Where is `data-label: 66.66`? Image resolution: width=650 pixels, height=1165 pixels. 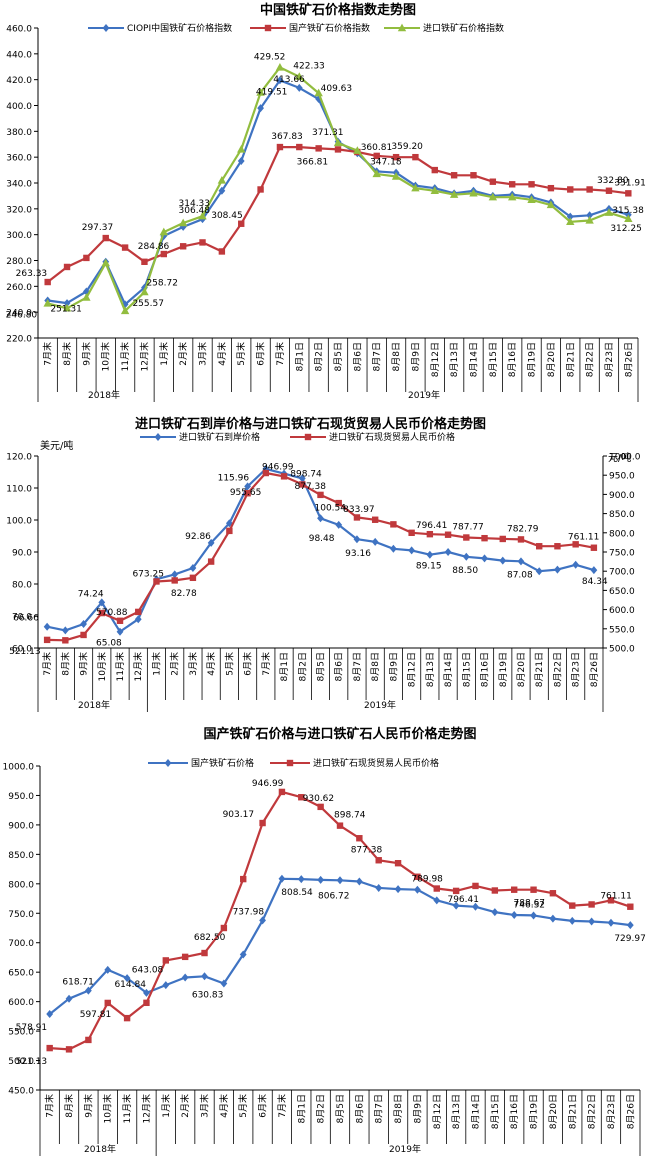 data-label: 66.66 is located at coordinates (26, 619).